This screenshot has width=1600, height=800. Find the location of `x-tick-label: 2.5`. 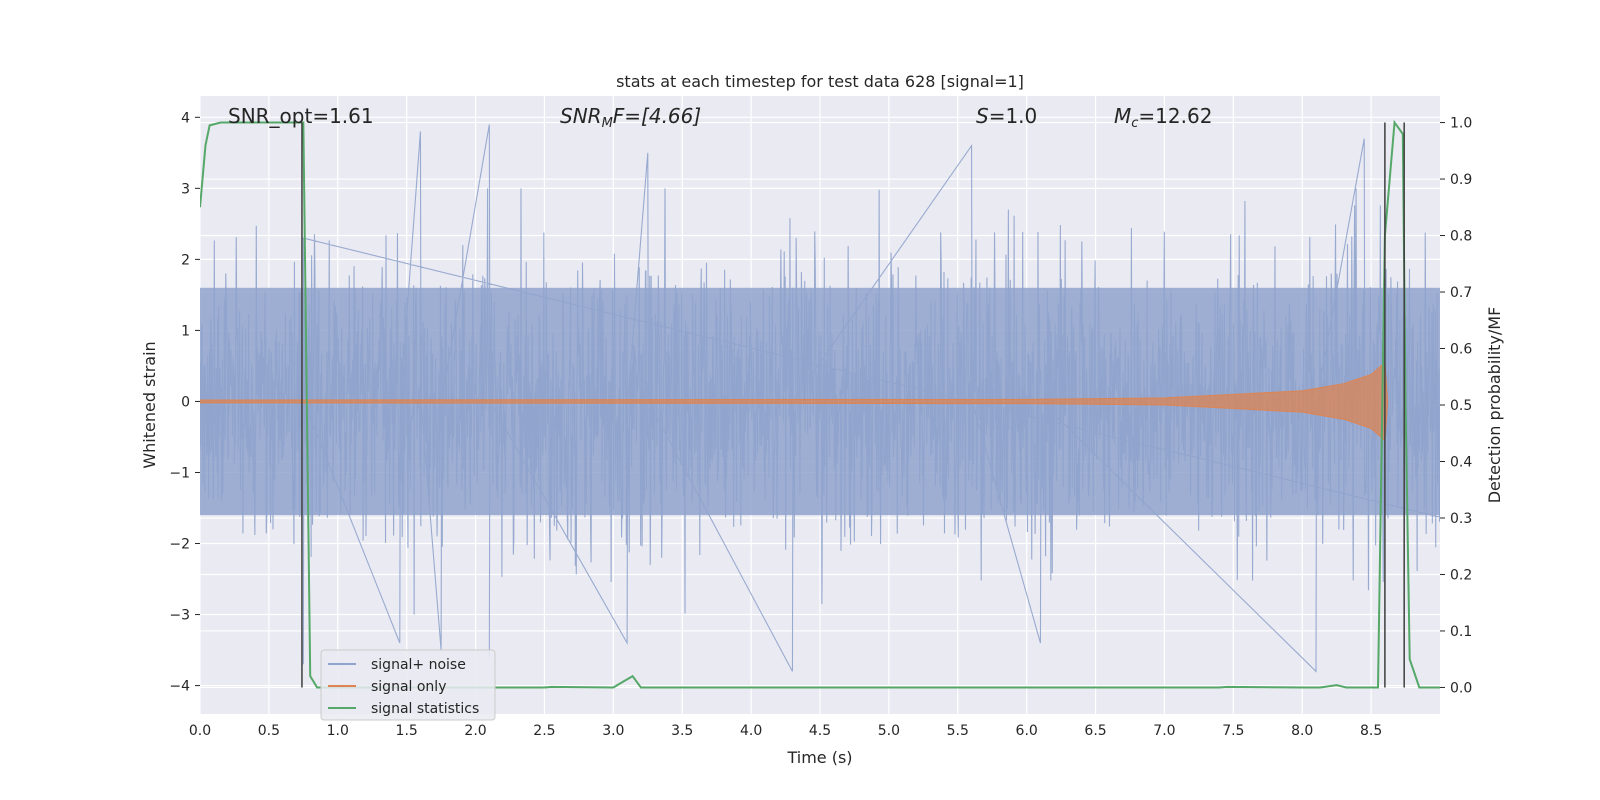

x-tick-label: 2.5 is located at coordinates (544, 731).